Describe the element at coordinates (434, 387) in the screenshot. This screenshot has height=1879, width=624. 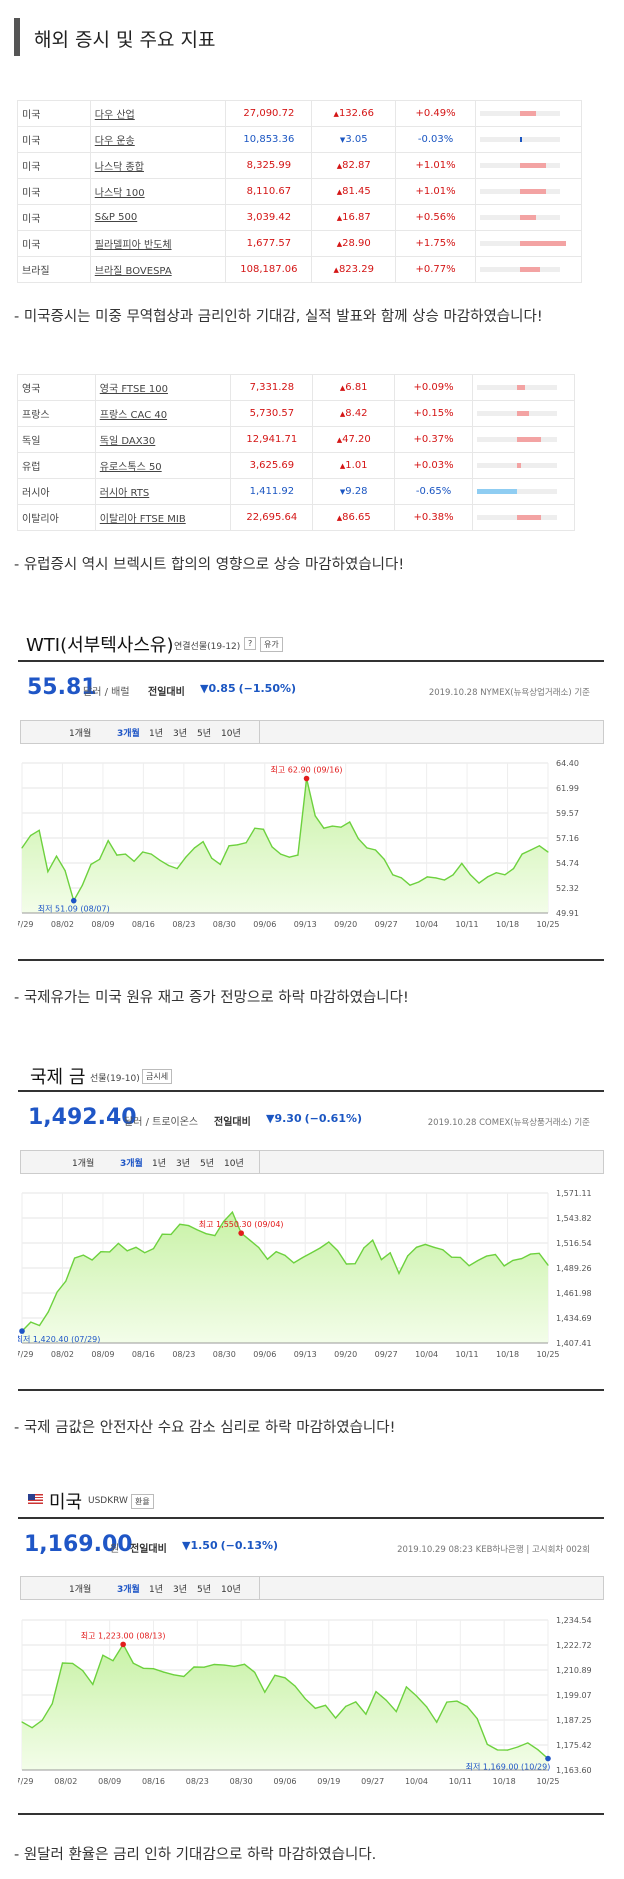
I see `percent-cell: +0.09%` at that location.